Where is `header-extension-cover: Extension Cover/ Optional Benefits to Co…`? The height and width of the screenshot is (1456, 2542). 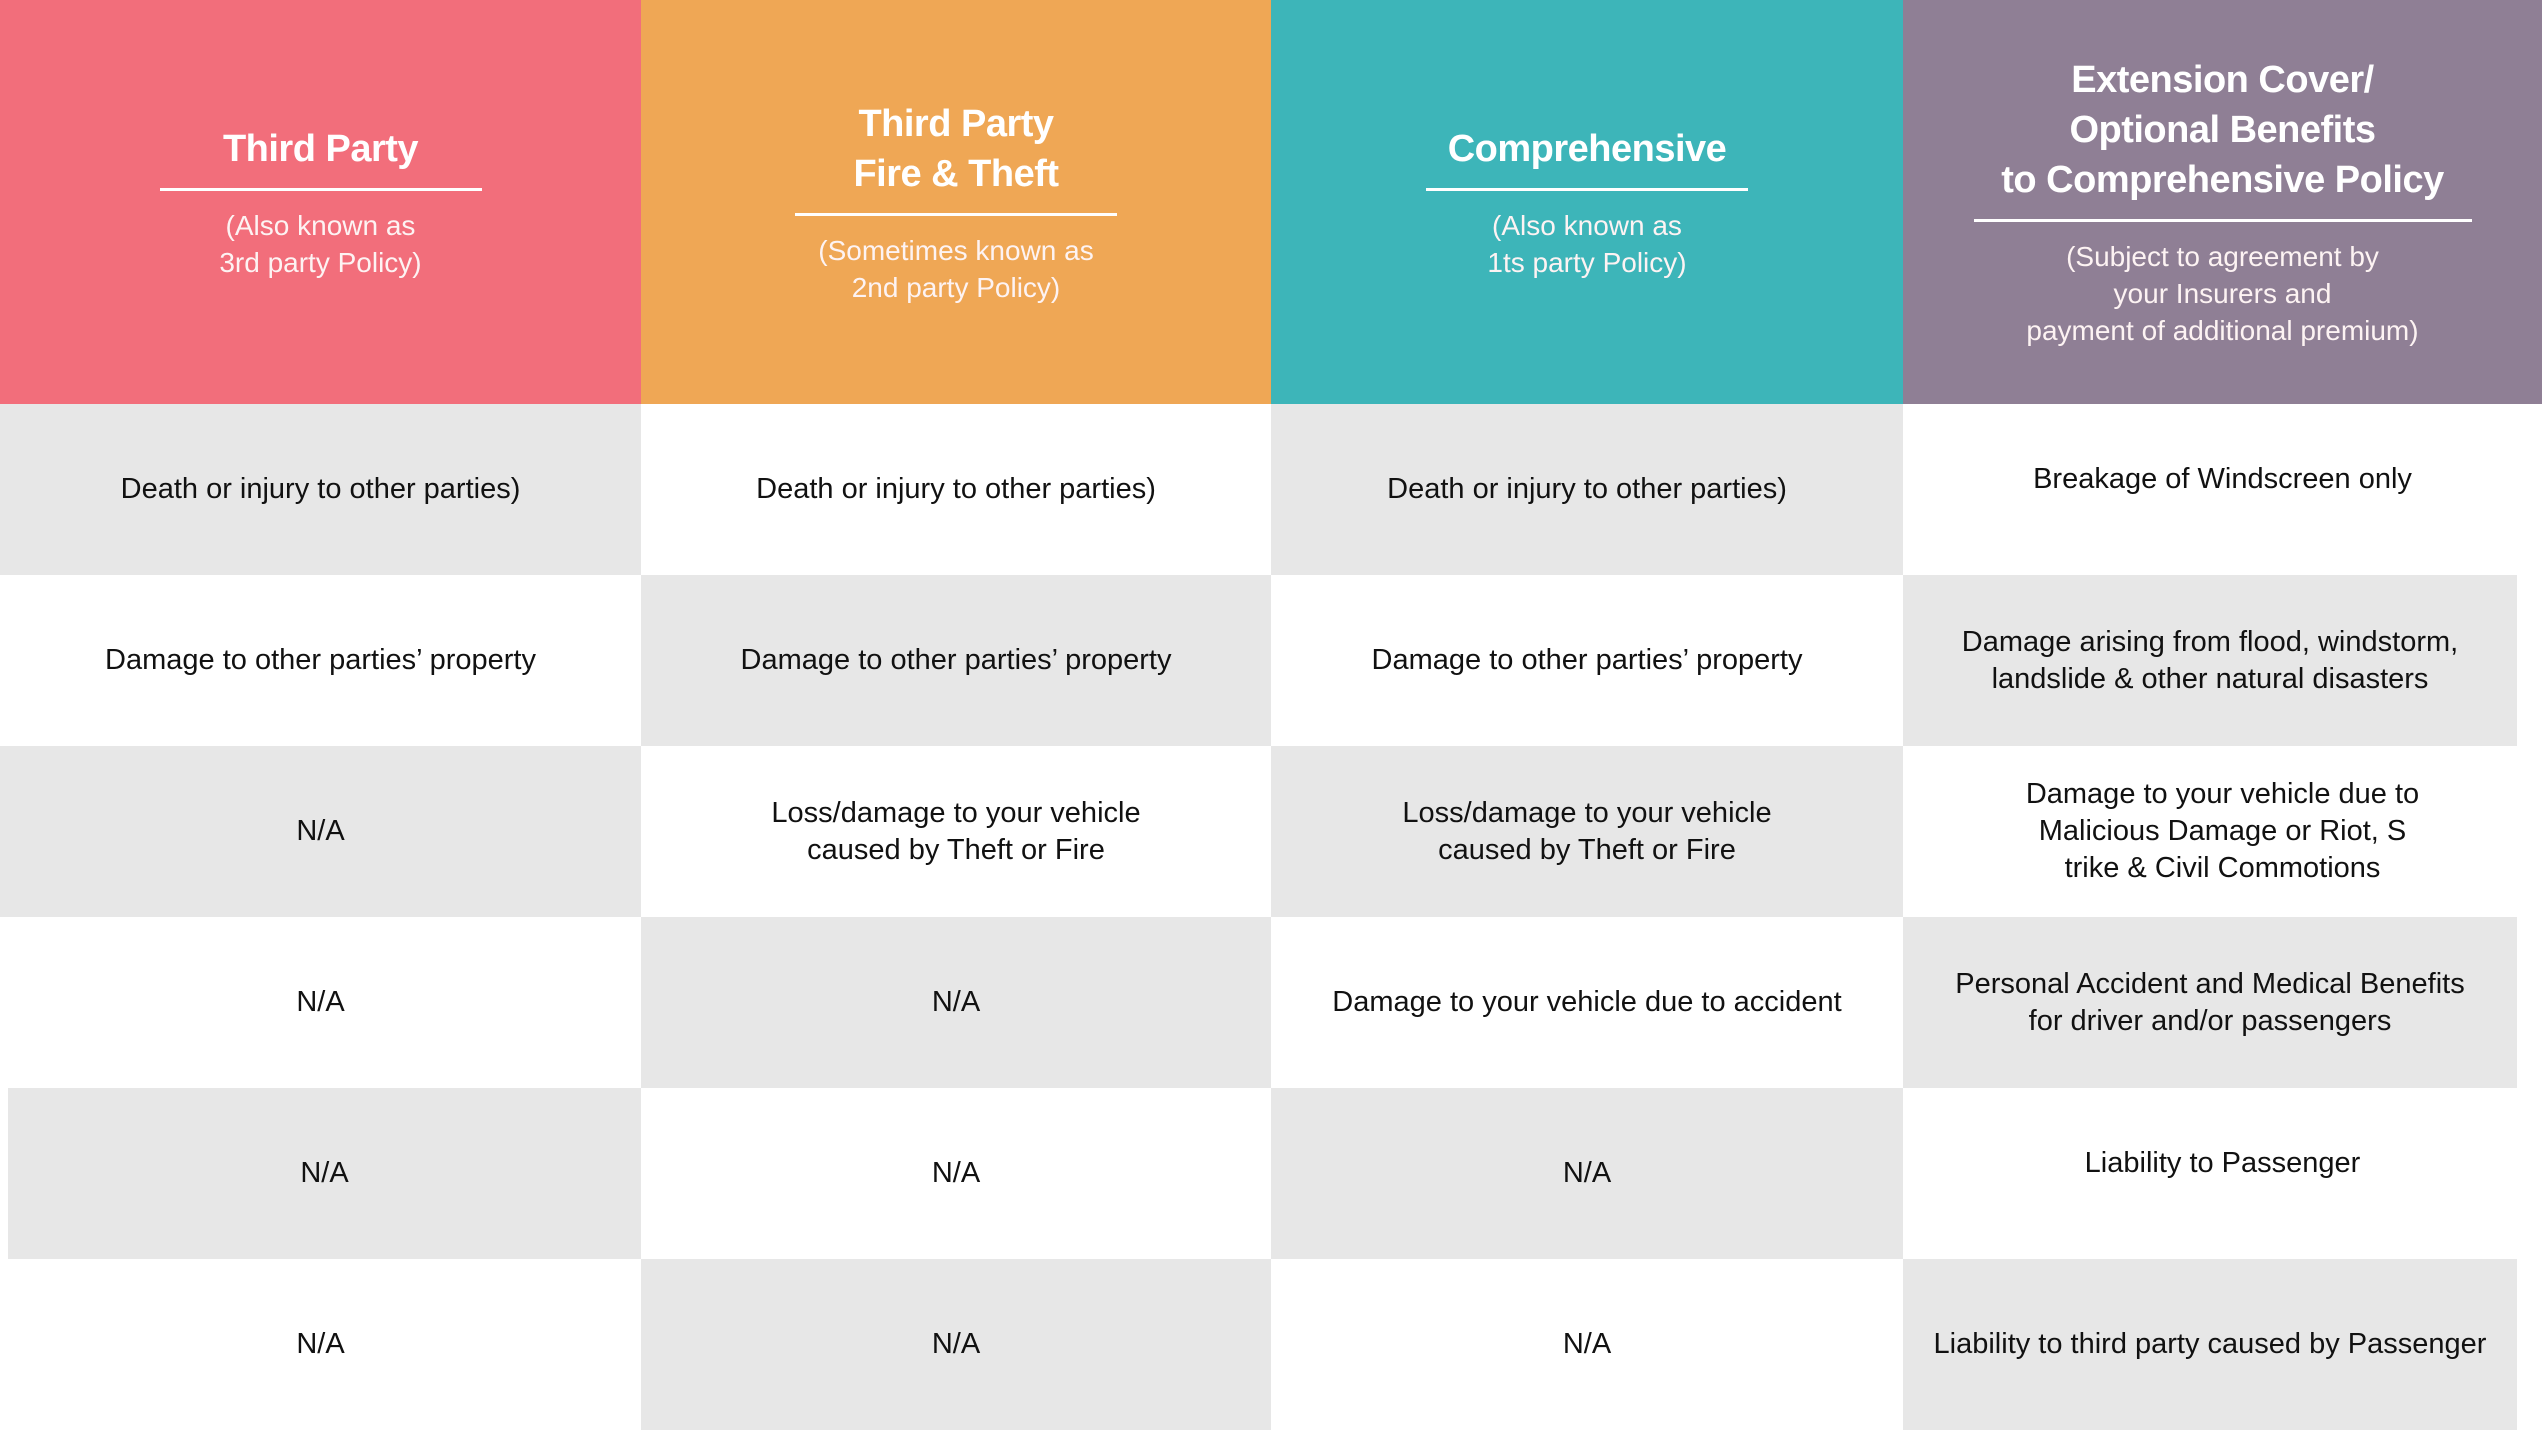
header-extension-cover: Extension Cover/ Optional Benefits to Co… is located at coordinates (2222, 202).